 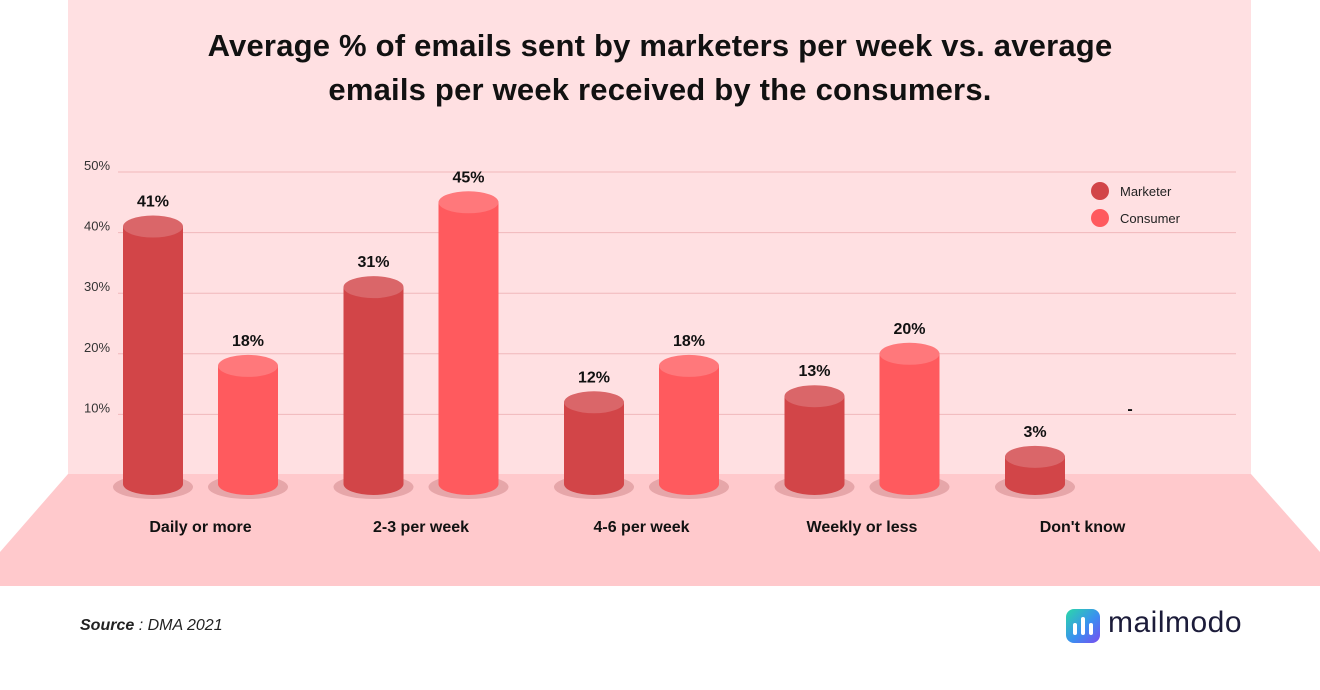 I want to click on y-tick-label: 20%, so click(x=97, y=347).